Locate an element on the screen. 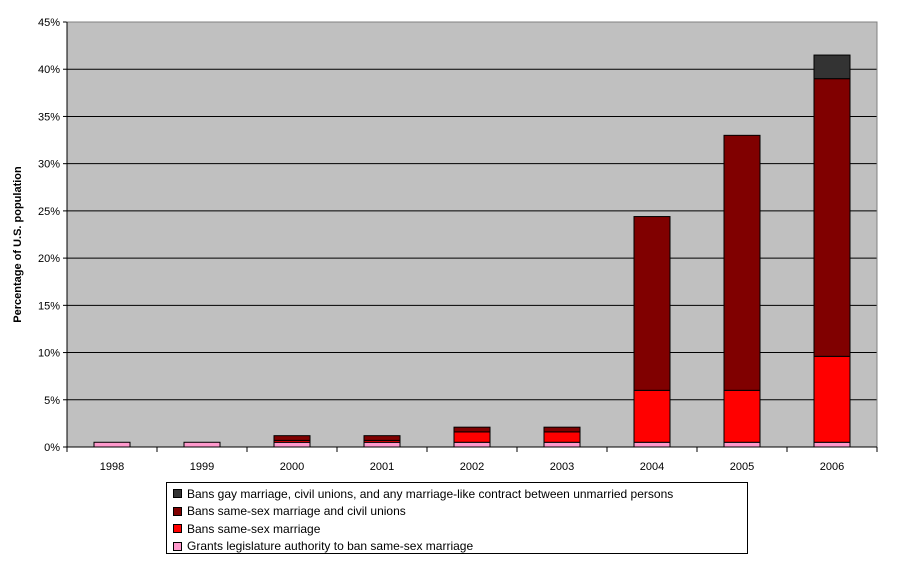 Image resolution: width=898 pixels, height=564 pixels. y-tick-label: 15% is located at coordinates (49, 306).